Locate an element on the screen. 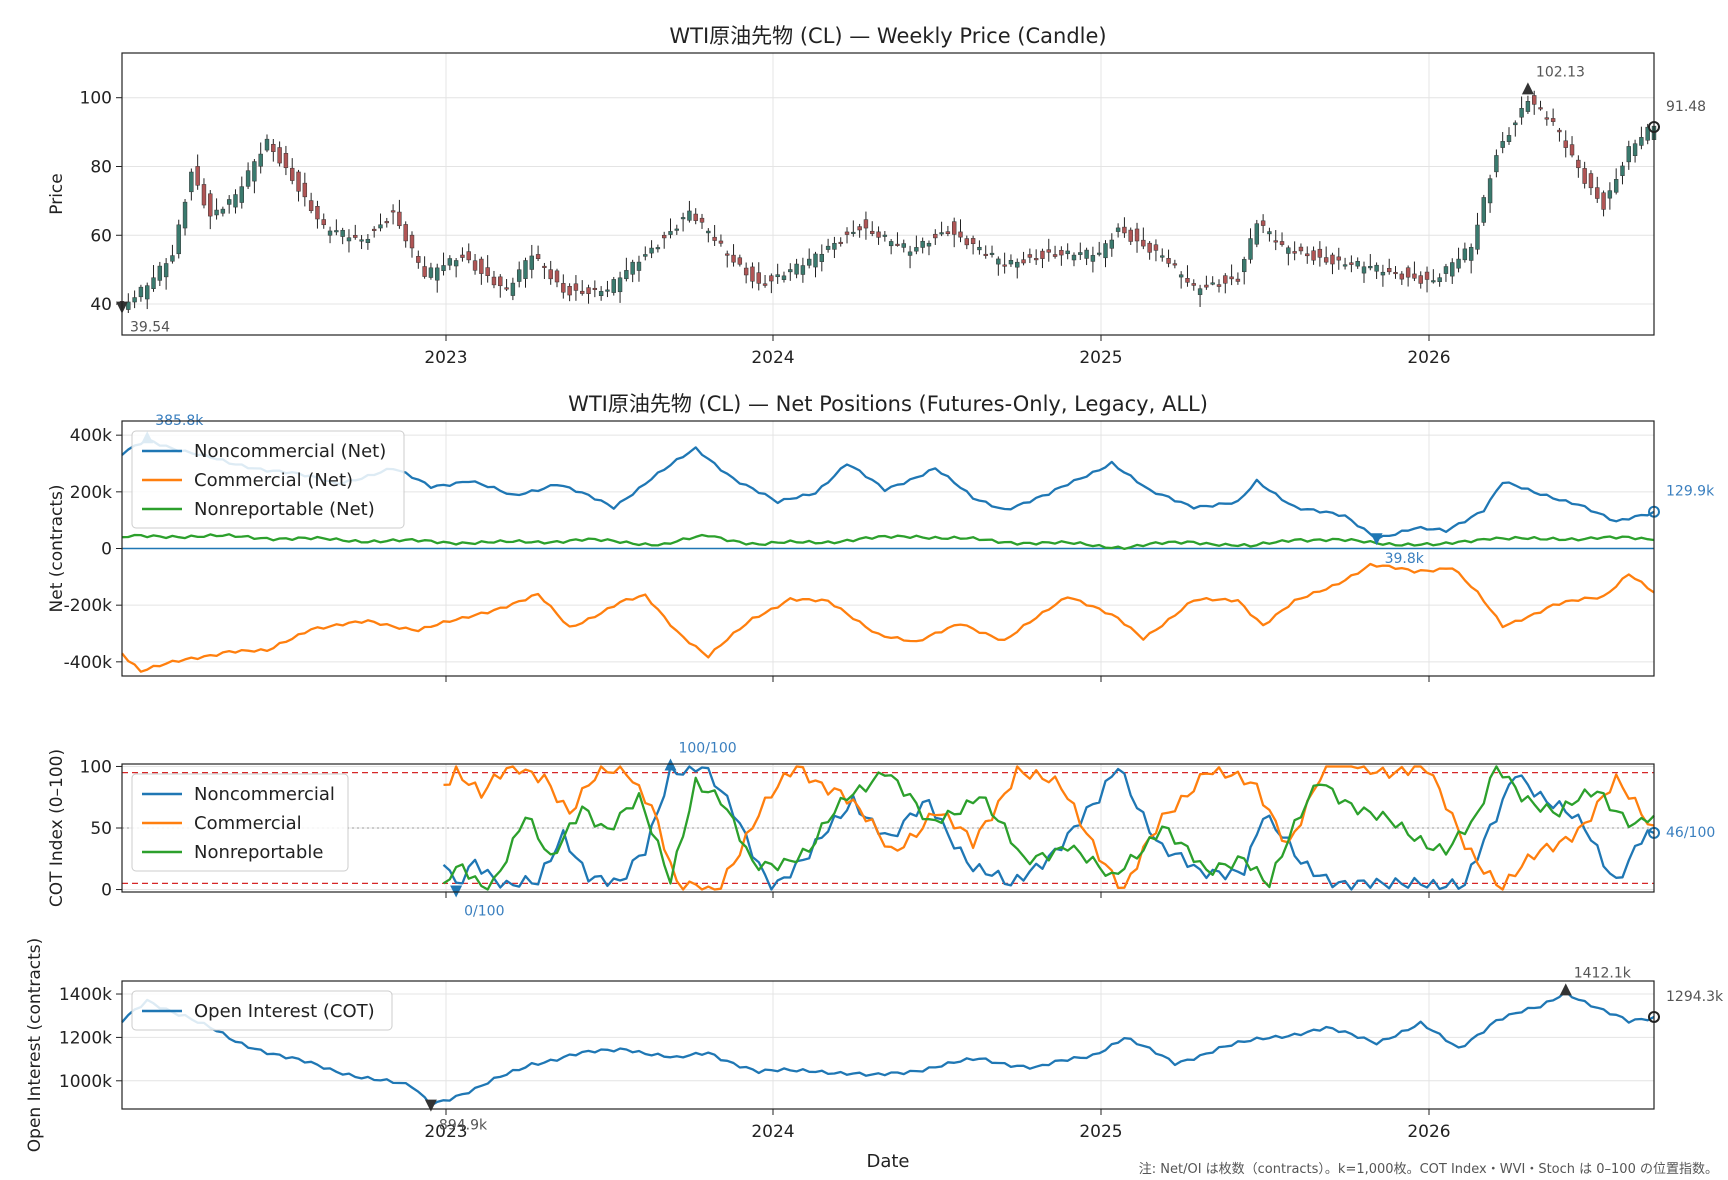  y-tick-label: 100 is located at coordinates (96, 99).